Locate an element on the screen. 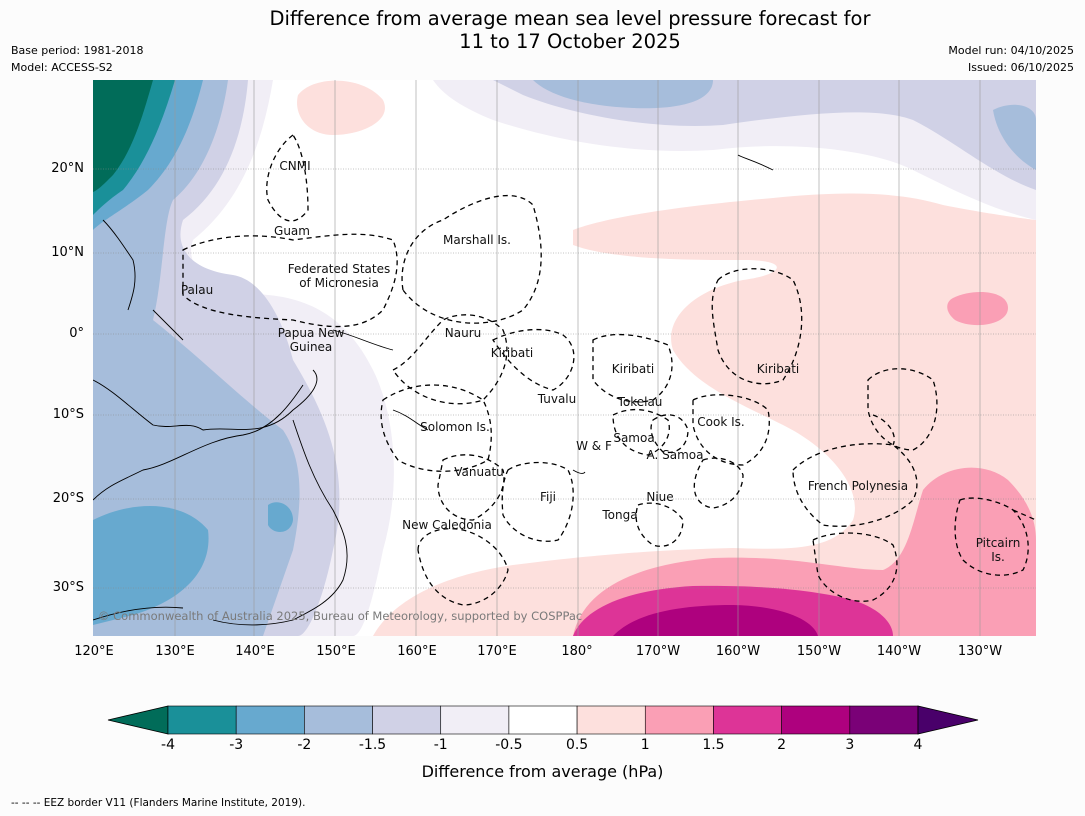 Image resolution: width=1085 pixels, height=816 pixels. region-vanuatu: Vanuatu is located at coordinates (479, 472).